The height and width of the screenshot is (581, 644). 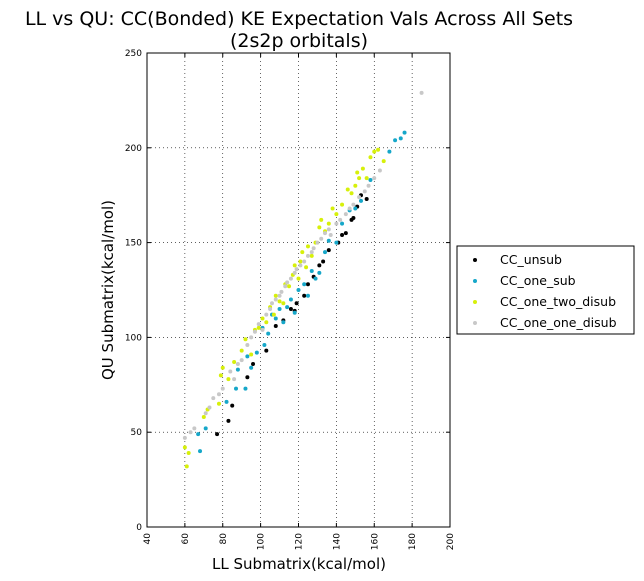 I want to click on legend-label: CC_one_two_disub, so click(x=558, y=301).